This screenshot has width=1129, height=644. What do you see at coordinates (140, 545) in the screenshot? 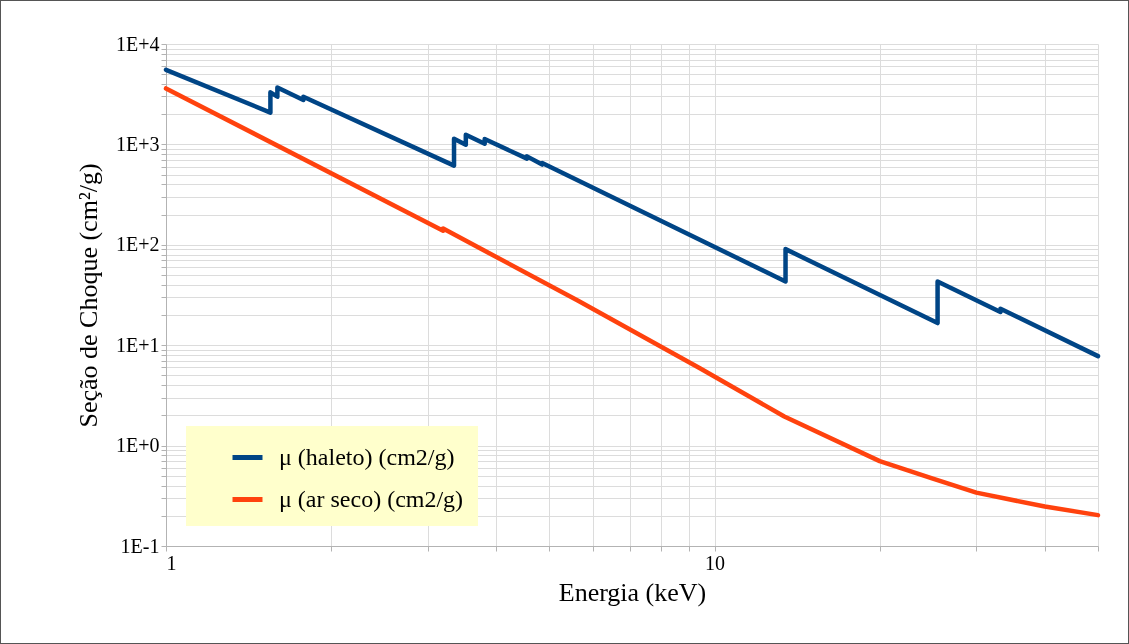
I see `y-tick-label: 1E-1` at bounding box center [140, 545].